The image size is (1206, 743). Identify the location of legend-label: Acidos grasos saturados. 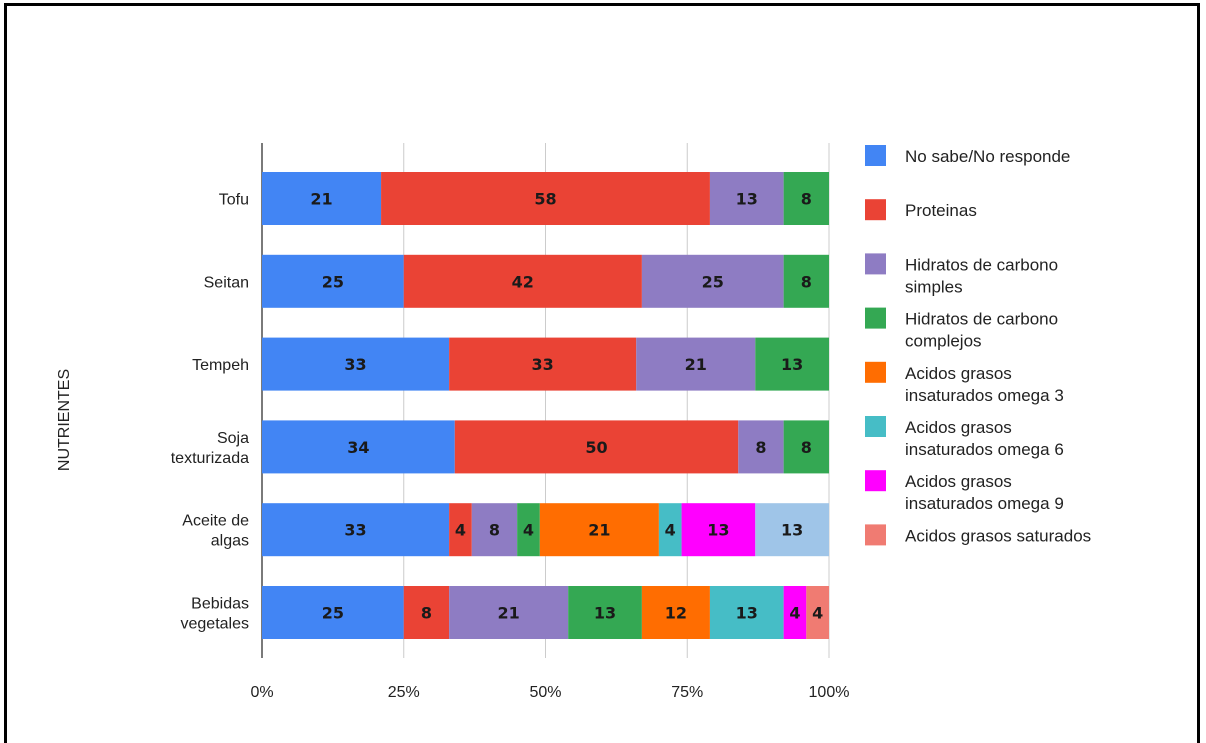
(998, 535).